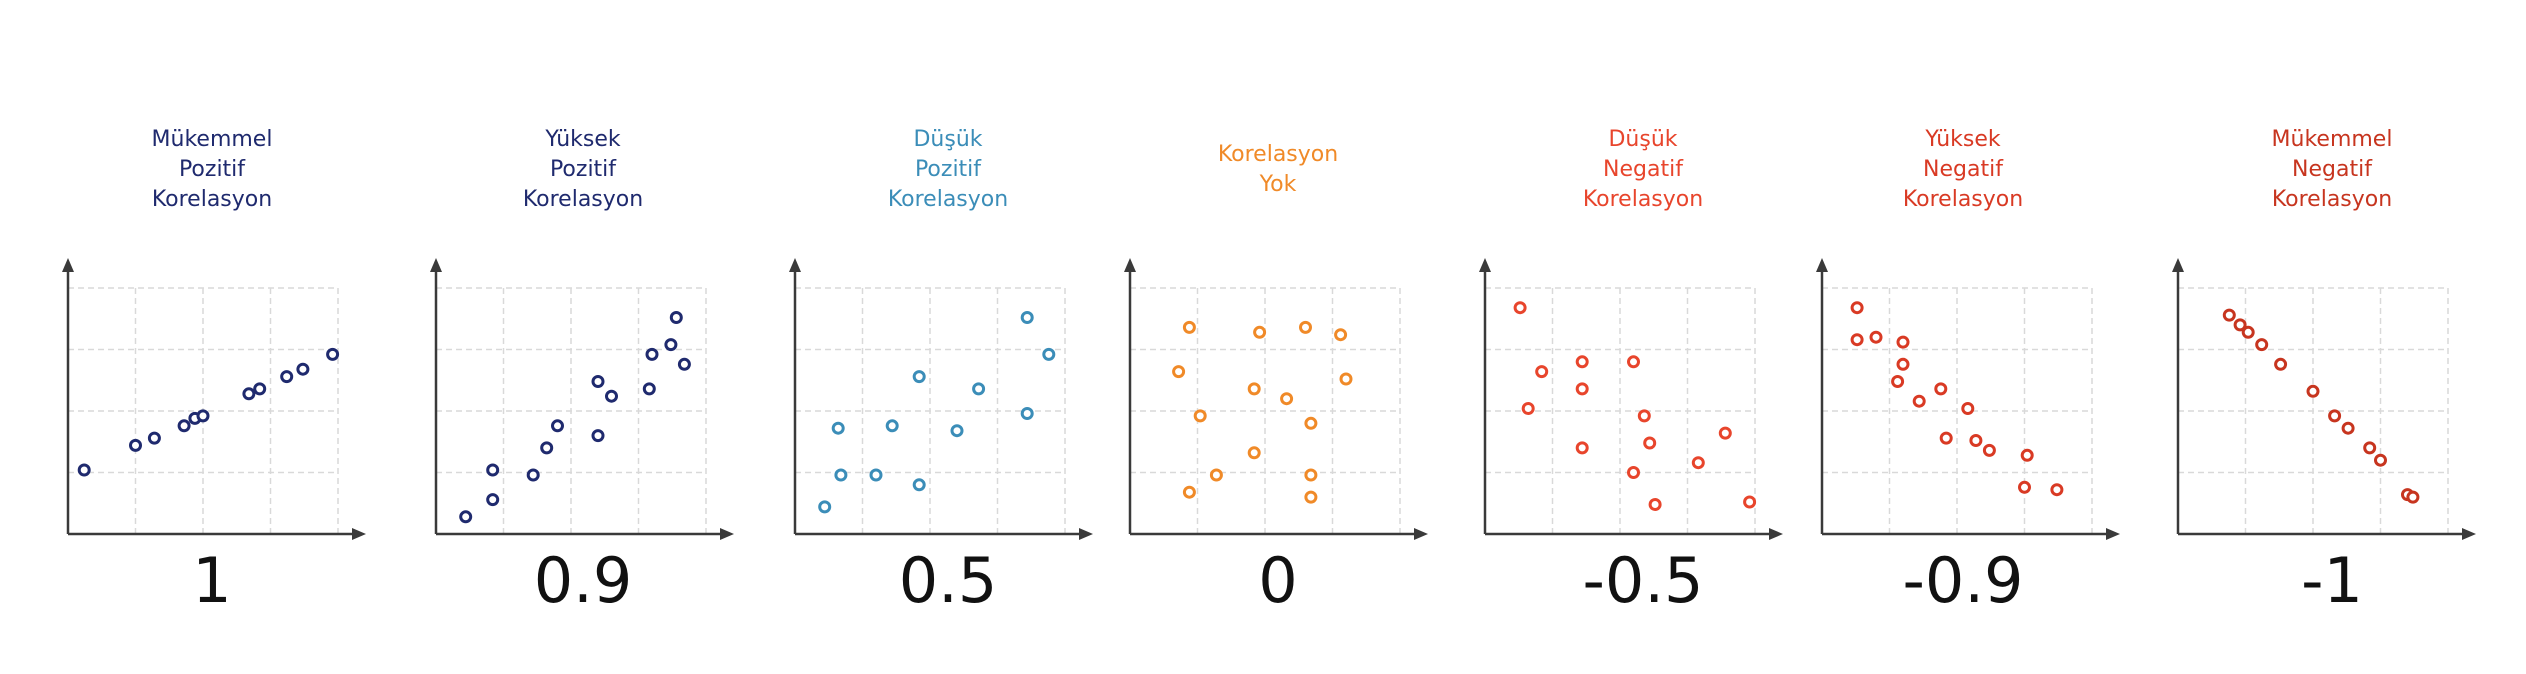 The image size is (2526, 674). Describe the element at coordinates (582, 139) in the screenshot. I see `panel-title-line: Yüksek` at that location.